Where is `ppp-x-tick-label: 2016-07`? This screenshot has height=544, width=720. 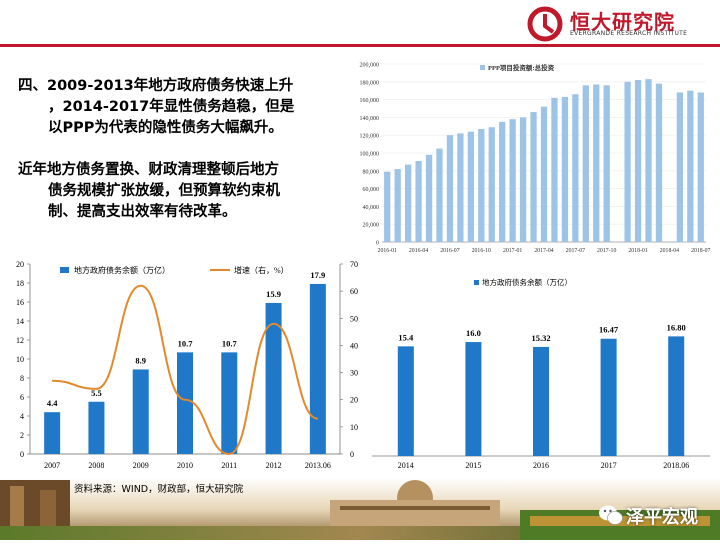 ppp-x-tick-label: 2016-07 is located at coordinates (449, 251).